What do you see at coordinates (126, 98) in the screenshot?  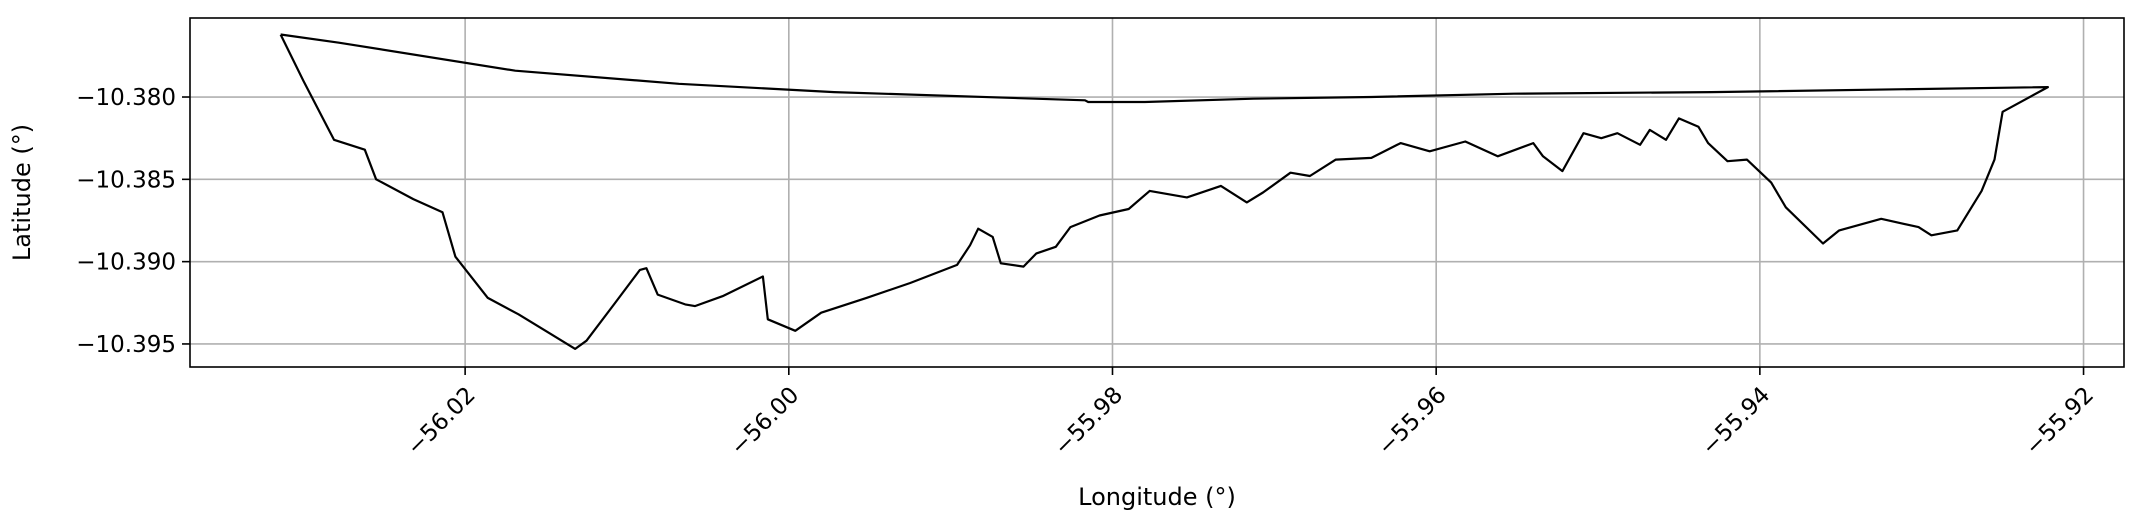 I see `y-tick-label: −10.380` at bounding box center [126, 98].